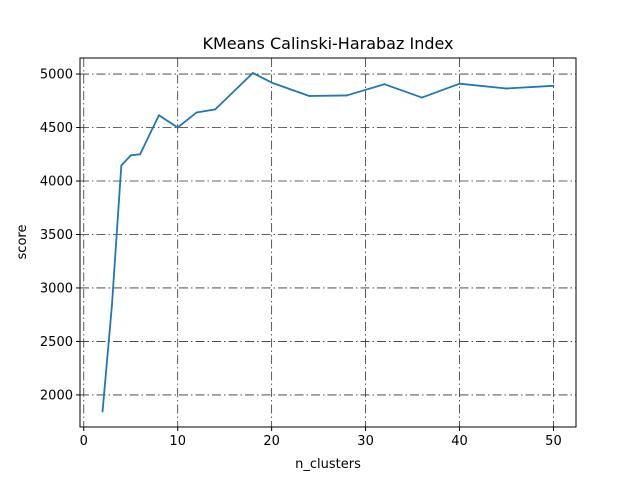 This screenshot has height=480, width=640. I want to click on x-tick-label: 20, so click(271, 441).